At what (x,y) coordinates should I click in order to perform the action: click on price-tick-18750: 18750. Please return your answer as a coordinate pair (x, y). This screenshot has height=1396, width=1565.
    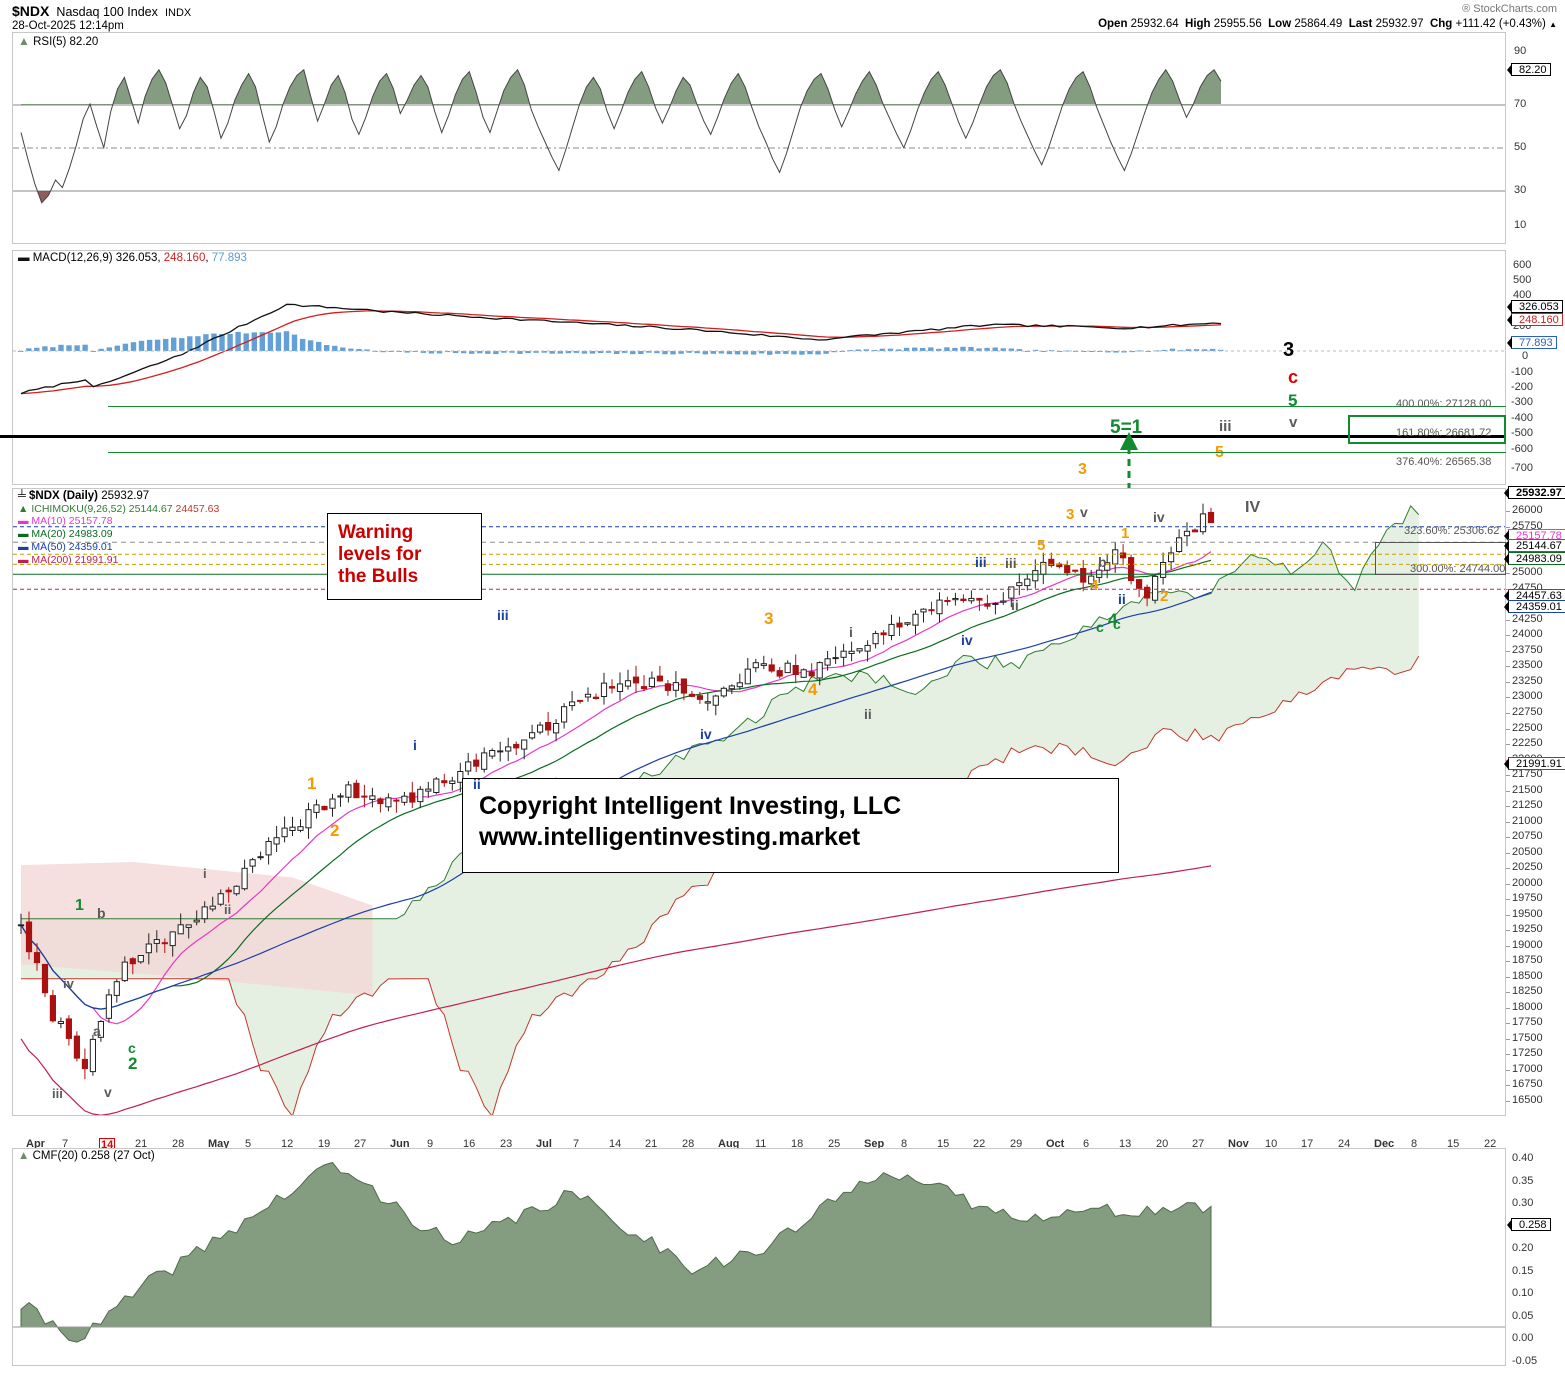
    Looking at the image, I should click on (1527, 960).